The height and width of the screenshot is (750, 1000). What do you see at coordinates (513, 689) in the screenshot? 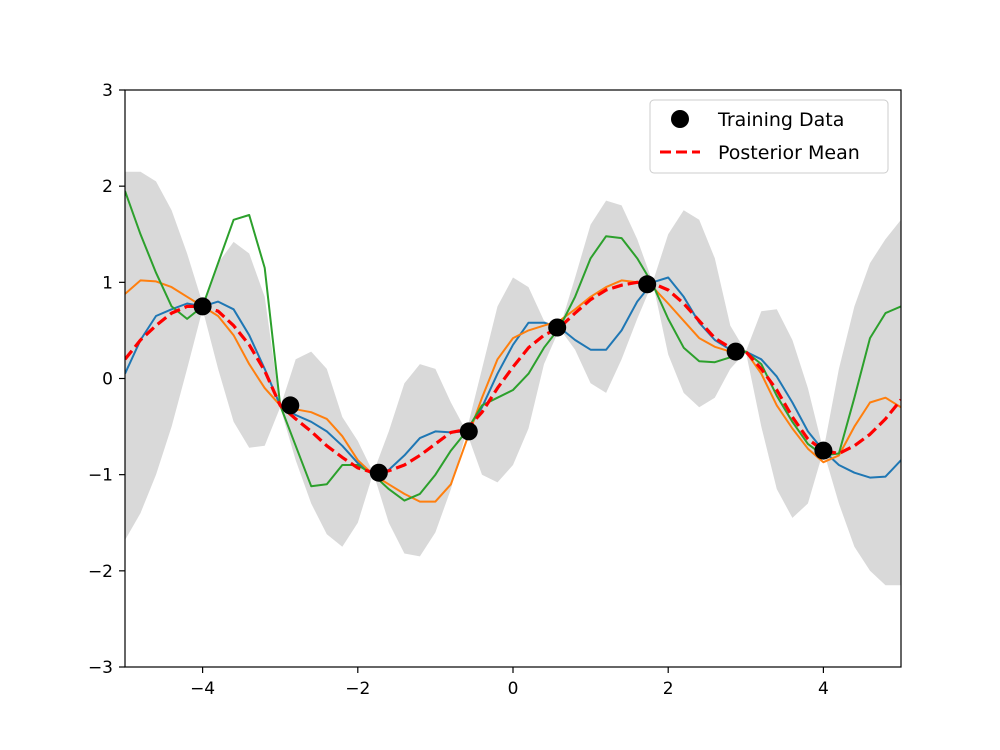
I see `x-tick-label: 0` at bounding box center [513, 689].